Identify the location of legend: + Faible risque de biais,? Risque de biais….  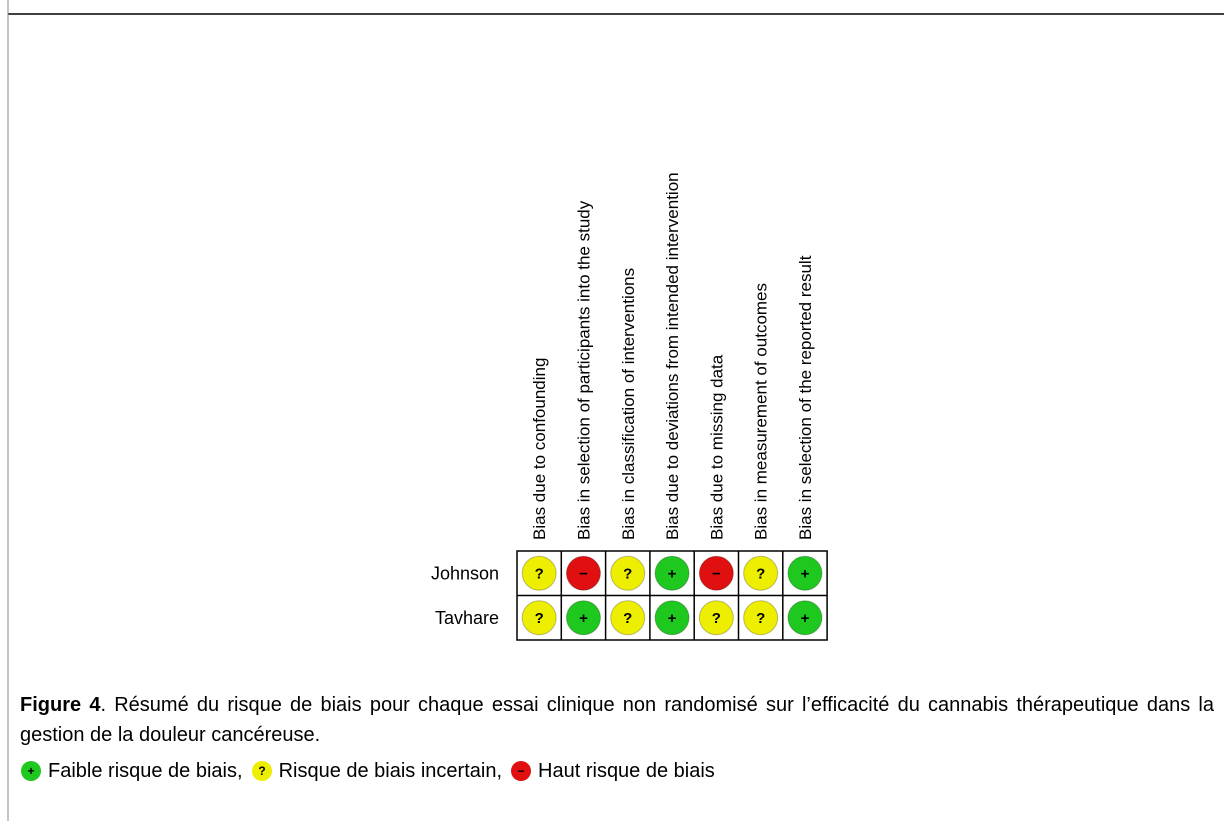
(371, 771).